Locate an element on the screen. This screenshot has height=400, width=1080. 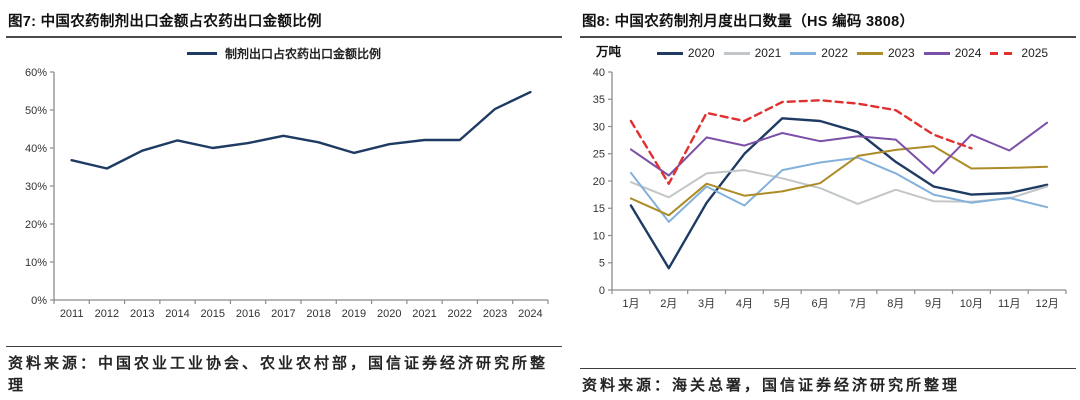
svg-text: 25 is located at coordinates (599, 155).